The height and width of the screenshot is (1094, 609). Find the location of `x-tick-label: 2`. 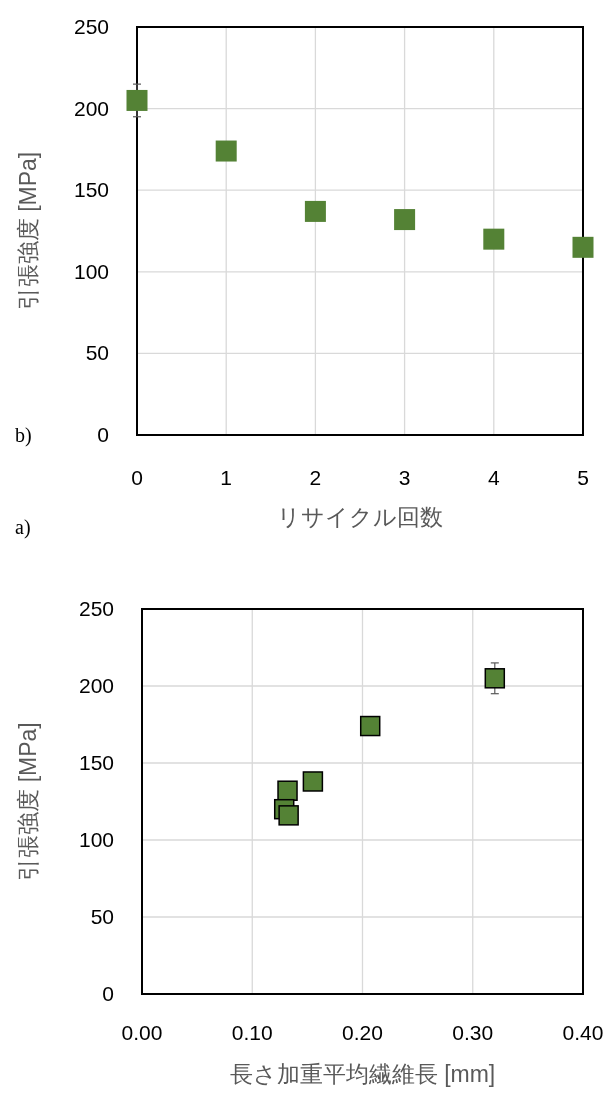

x-tick-label: 2 is located at coordinates (315, 477).